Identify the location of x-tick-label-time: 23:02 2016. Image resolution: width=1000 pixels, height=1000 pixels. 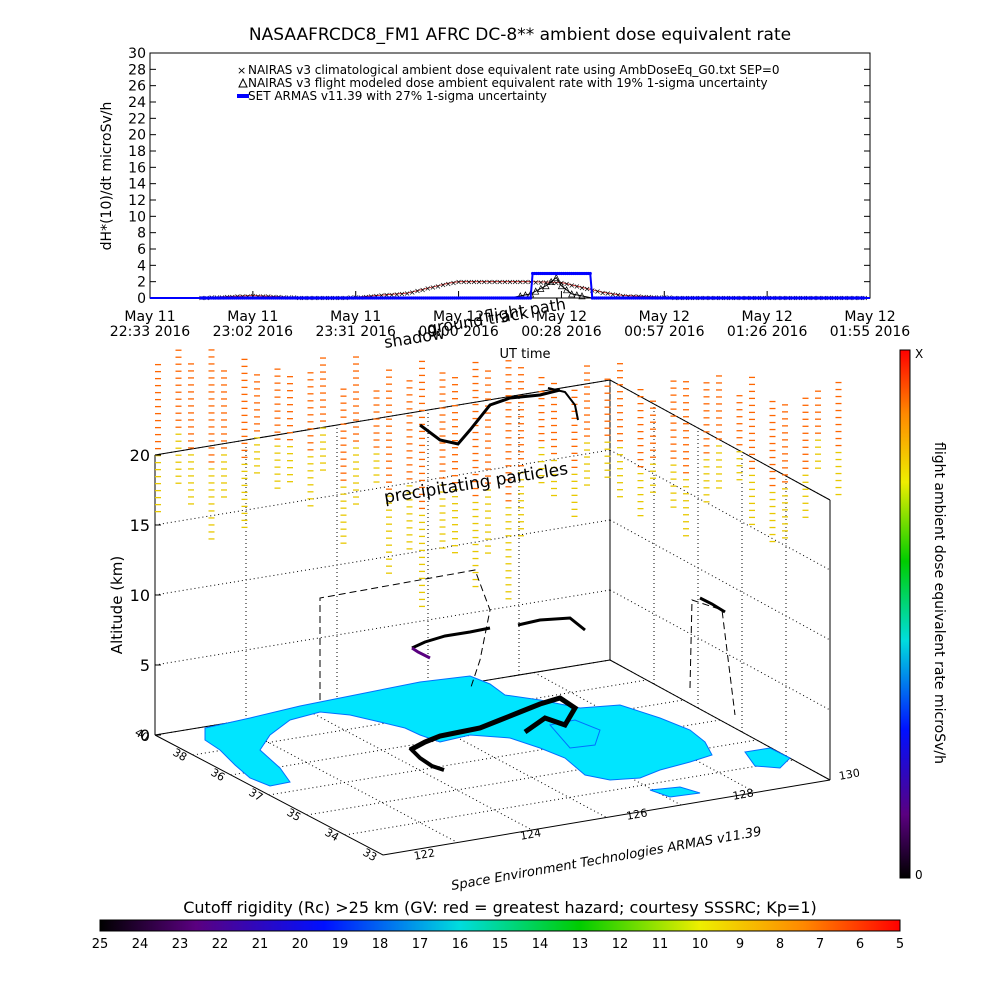
(253, 332).